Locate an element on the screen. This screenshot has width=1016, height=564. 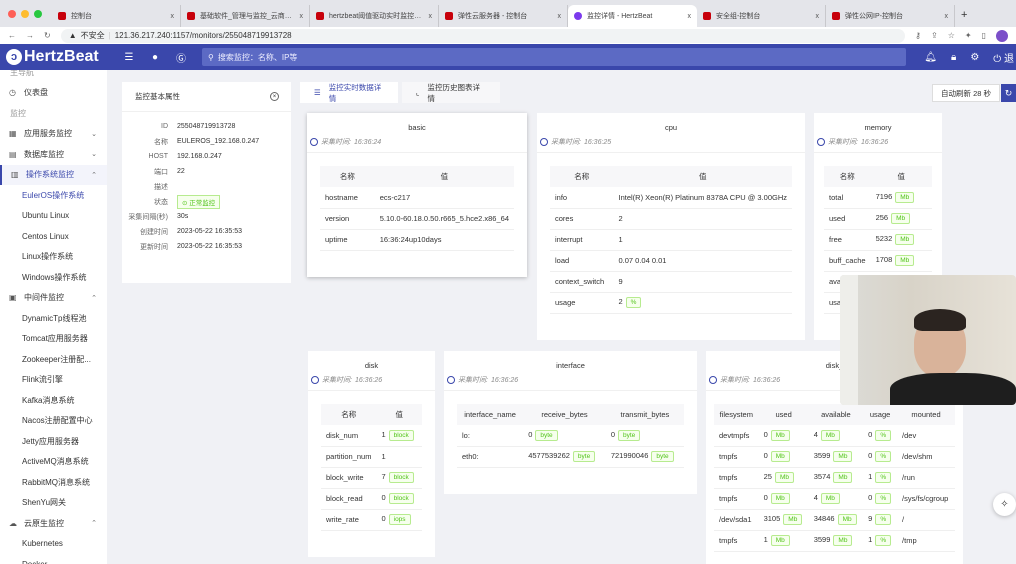
auto-refresh-button: 自动刷新 28 秒 is located at coordinates (966, 93).